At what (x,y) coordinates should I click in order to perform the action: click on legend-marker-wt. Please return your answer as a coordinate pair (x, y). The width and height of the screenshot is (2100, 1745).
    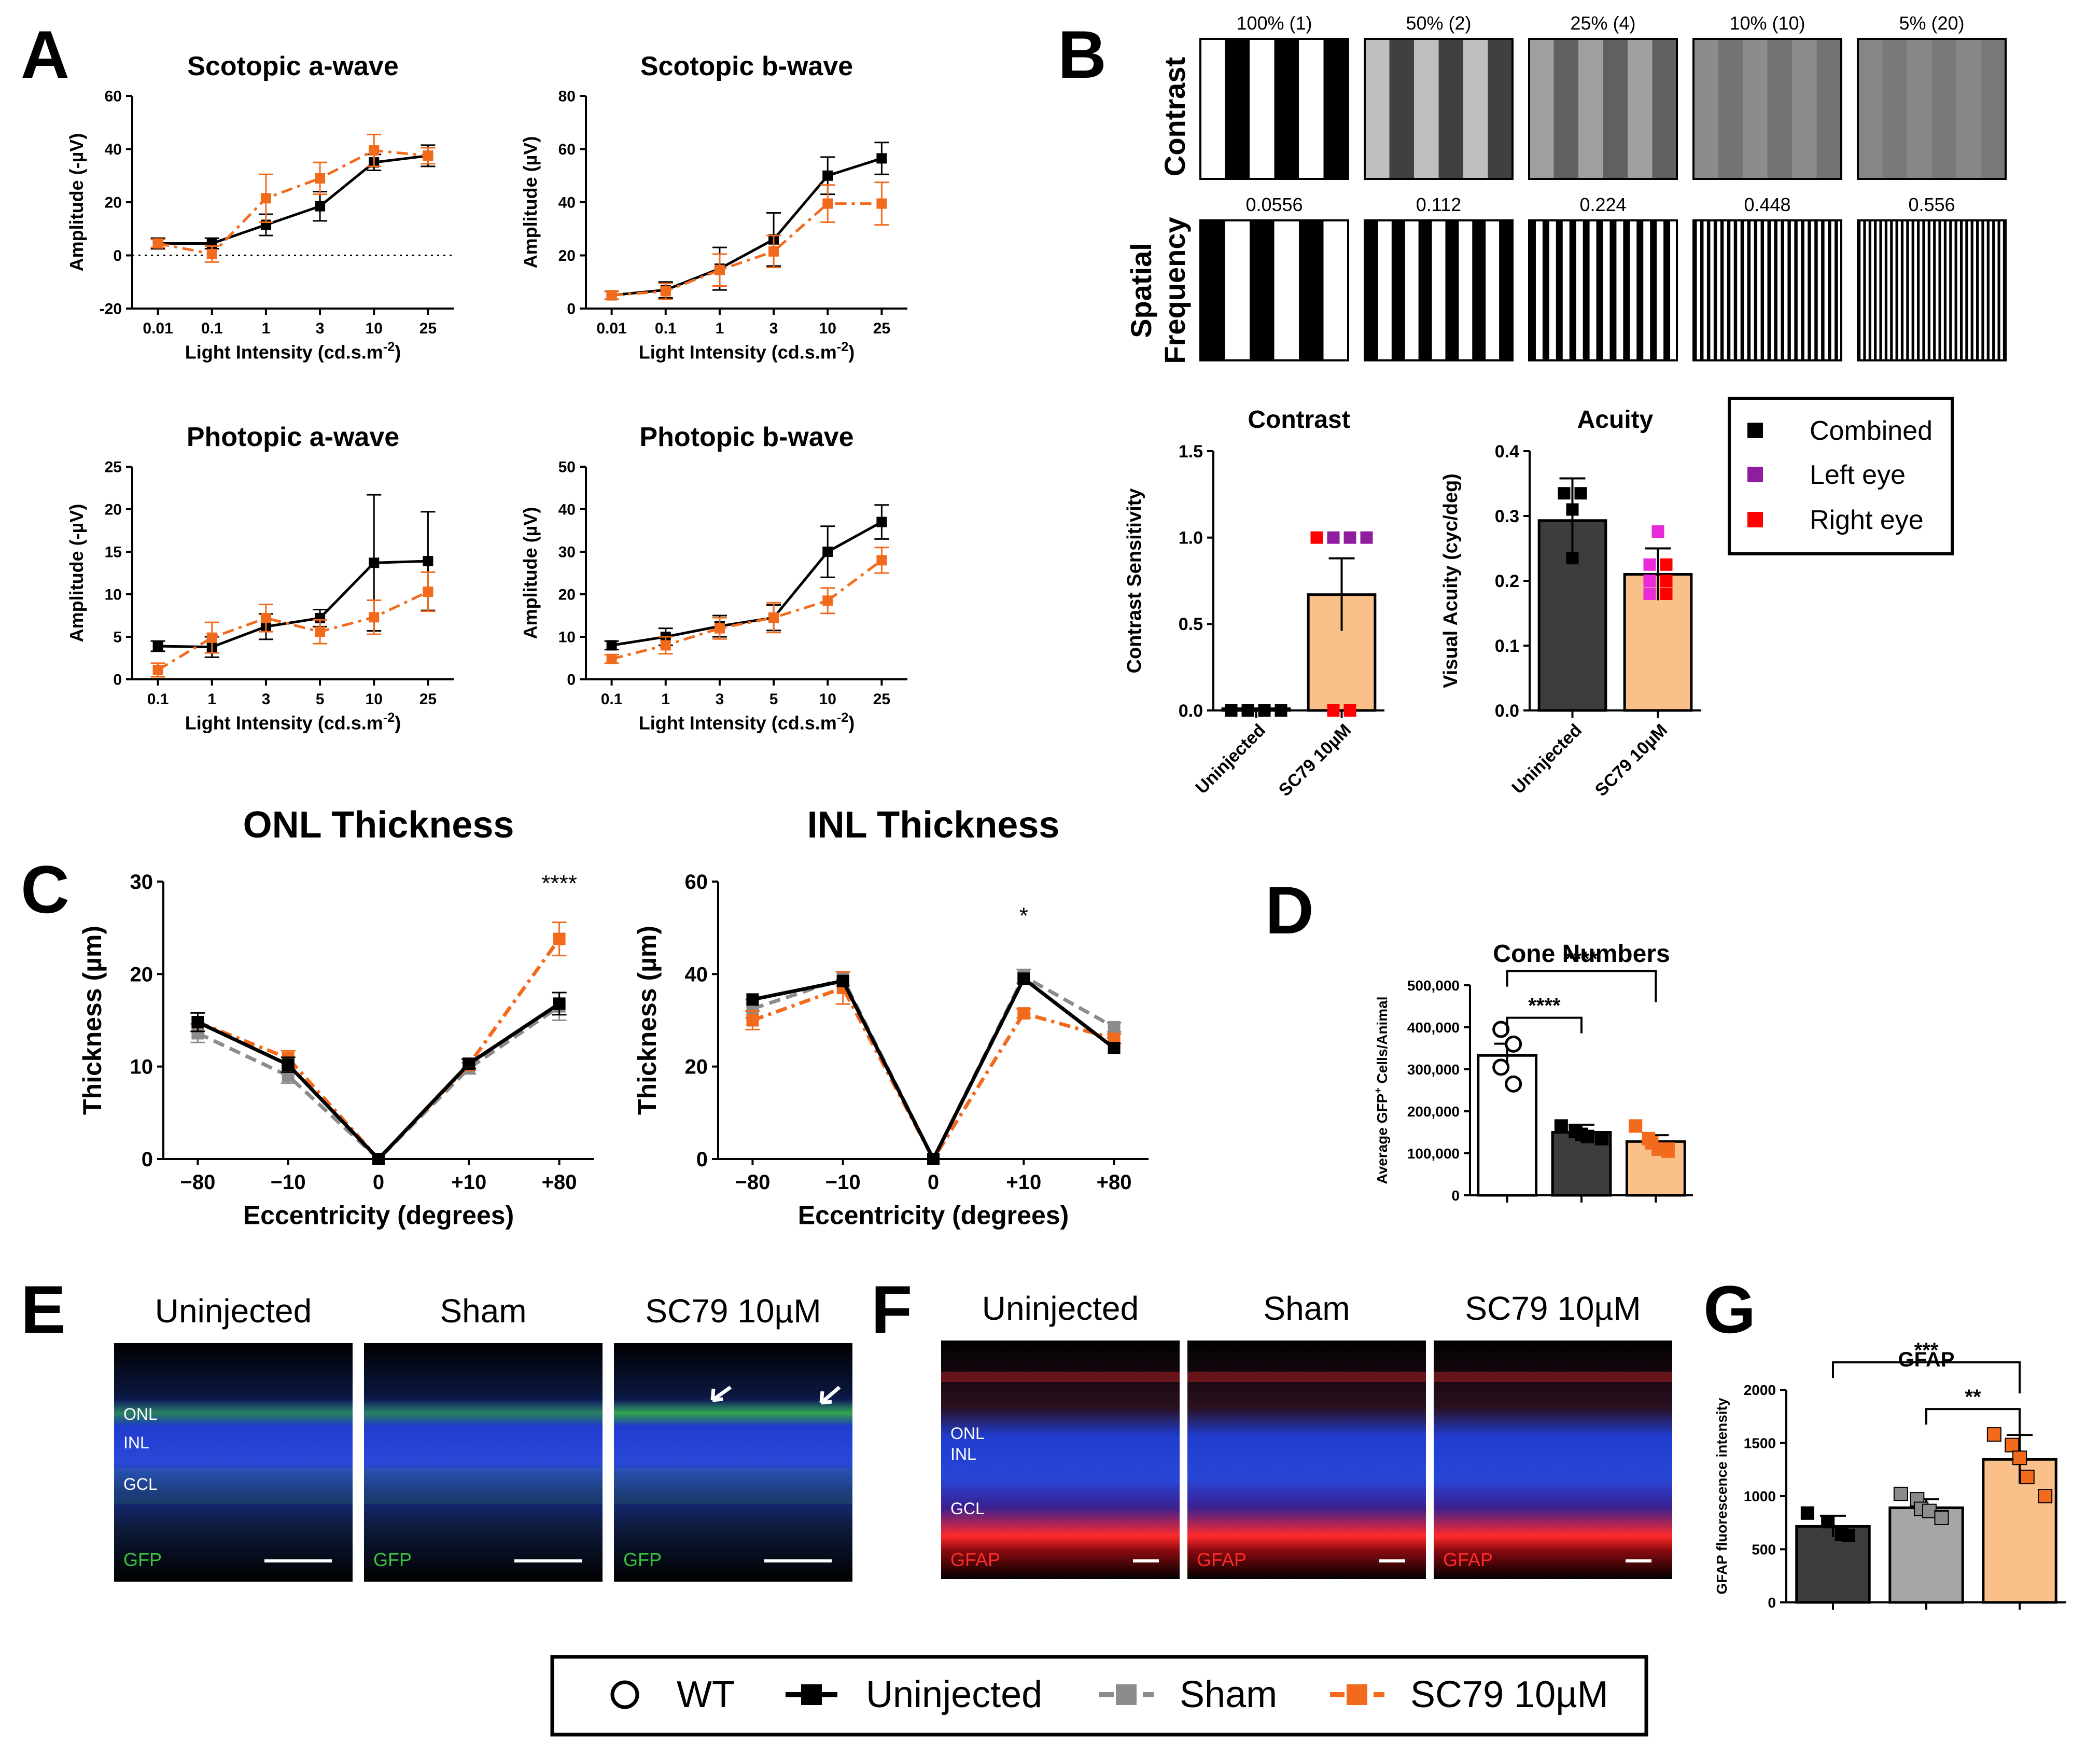
    Looking at the image, I should click on (624, 1694).